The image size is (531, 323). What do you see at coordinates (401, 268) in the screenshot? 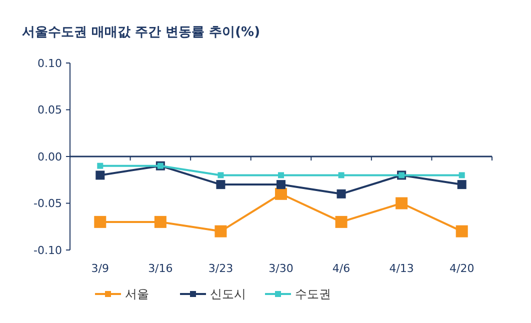
I see `x-tick-label: 4/13` at bounding box center [401, 268].